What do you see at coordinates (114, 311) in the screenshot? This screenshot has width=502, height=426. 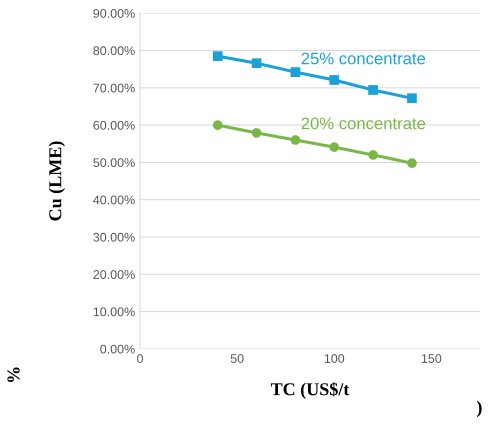 I see `y-tick-label: 10.00%` at bounding box center [114, 311].